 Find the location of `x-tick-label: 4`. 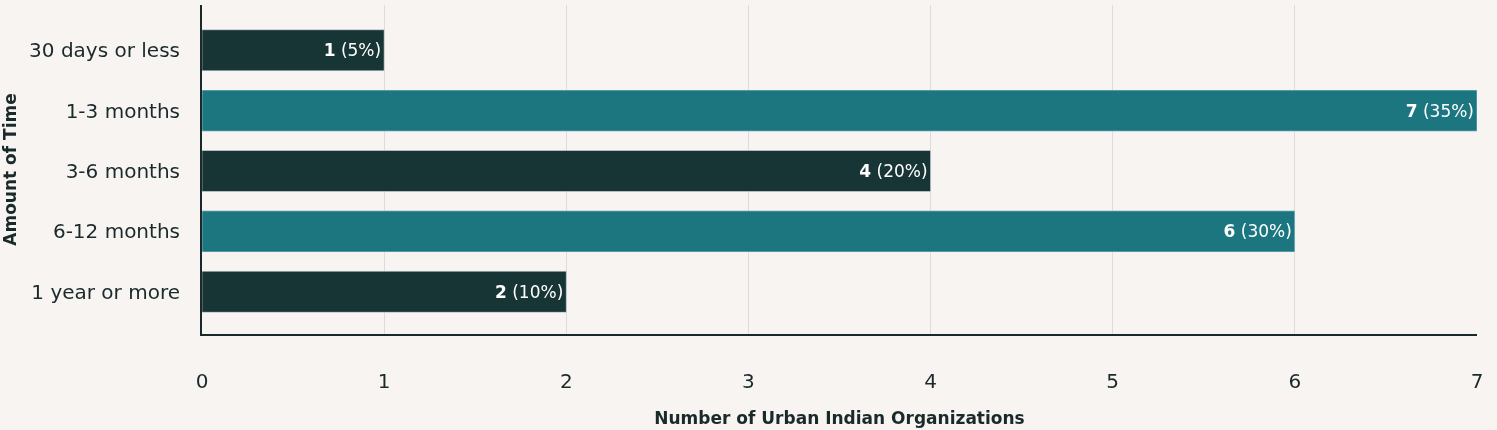

x-tick-label: 4 is located at coordinates (930, 381).